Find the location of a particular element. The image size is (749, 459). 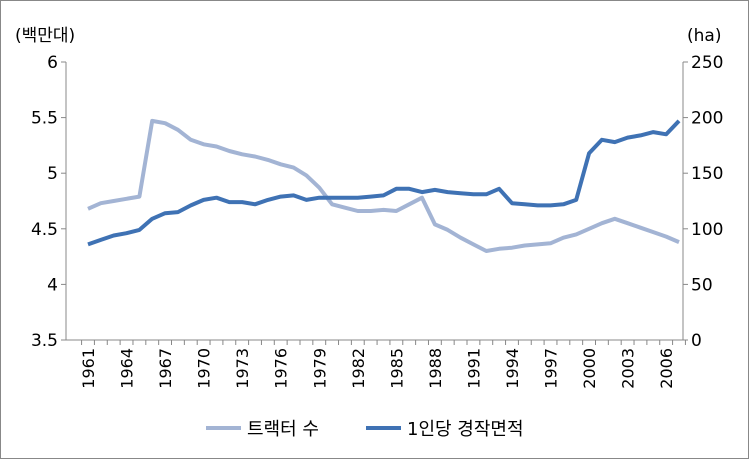

right-tick-label: 0 is located at coordinates (696, 341).